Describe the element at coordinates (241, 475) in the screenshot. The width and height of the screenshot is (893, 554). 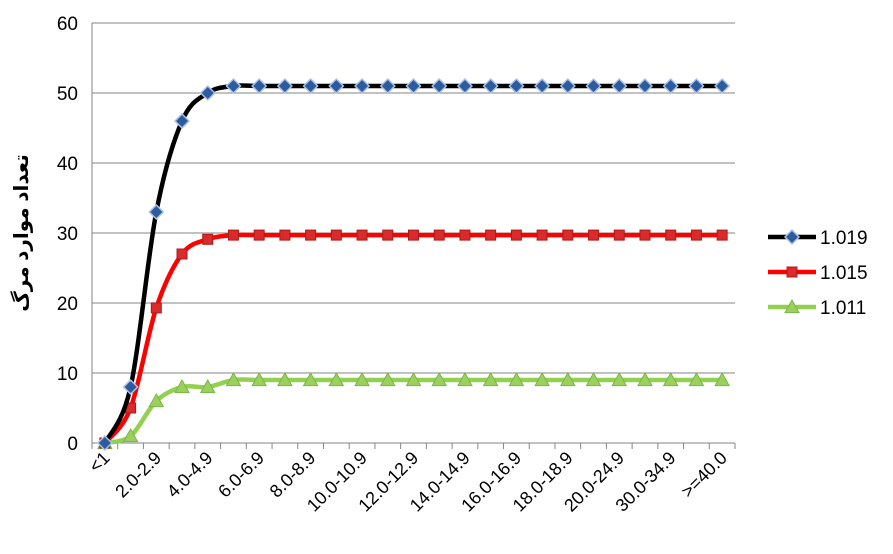
I see `x-tick-label: 6.0-6.9` at that location.